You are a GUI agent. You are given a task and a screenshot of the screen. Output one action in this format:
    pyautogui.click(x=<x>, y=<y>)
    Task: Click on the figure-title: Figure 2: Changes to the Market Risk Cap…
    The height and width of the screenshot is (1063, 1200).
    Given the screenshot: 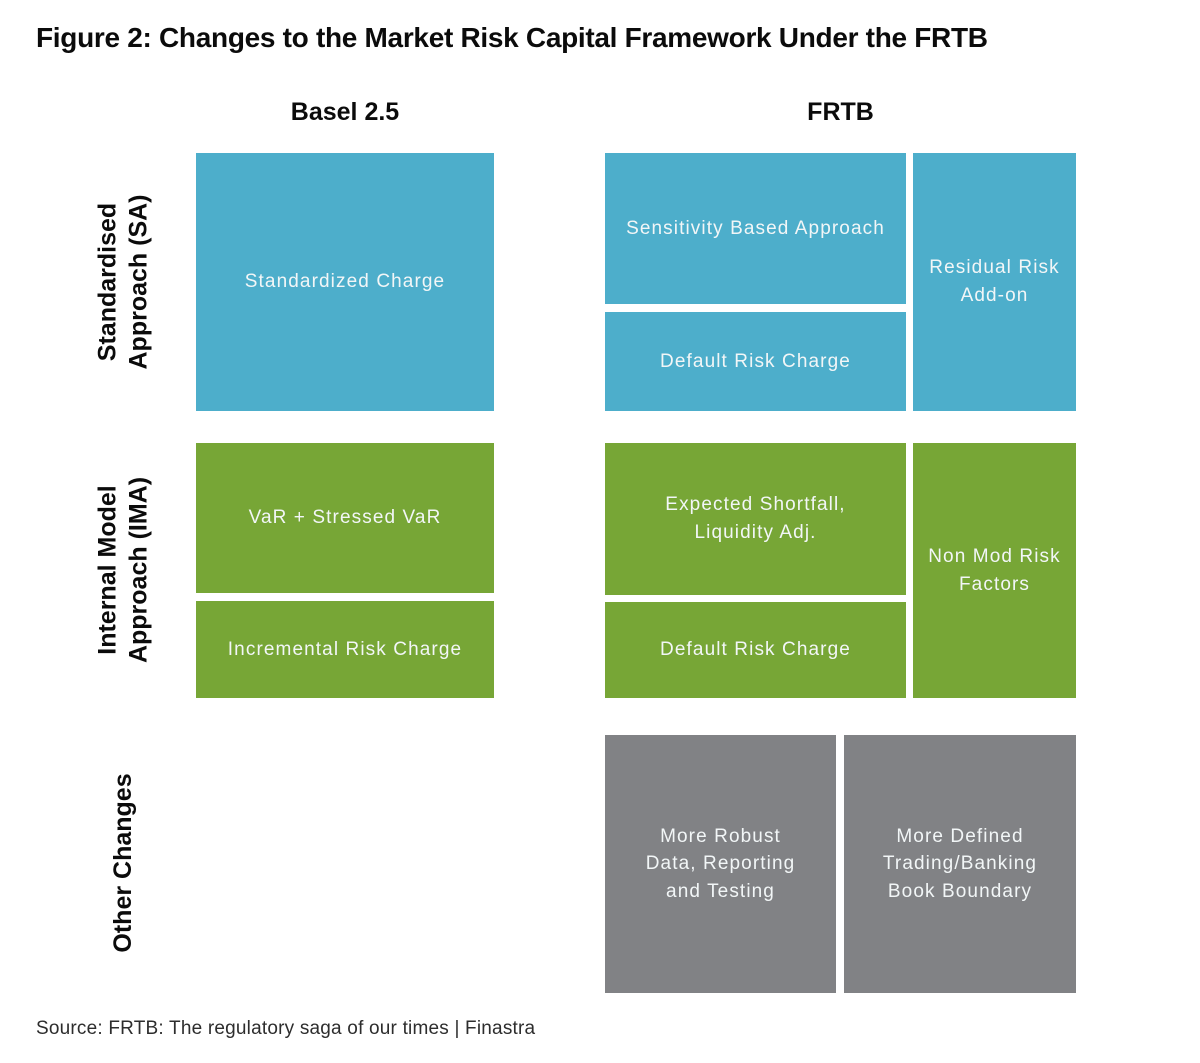 What is the action you would take?
    pyautogui.click(x=512, y=37)
    